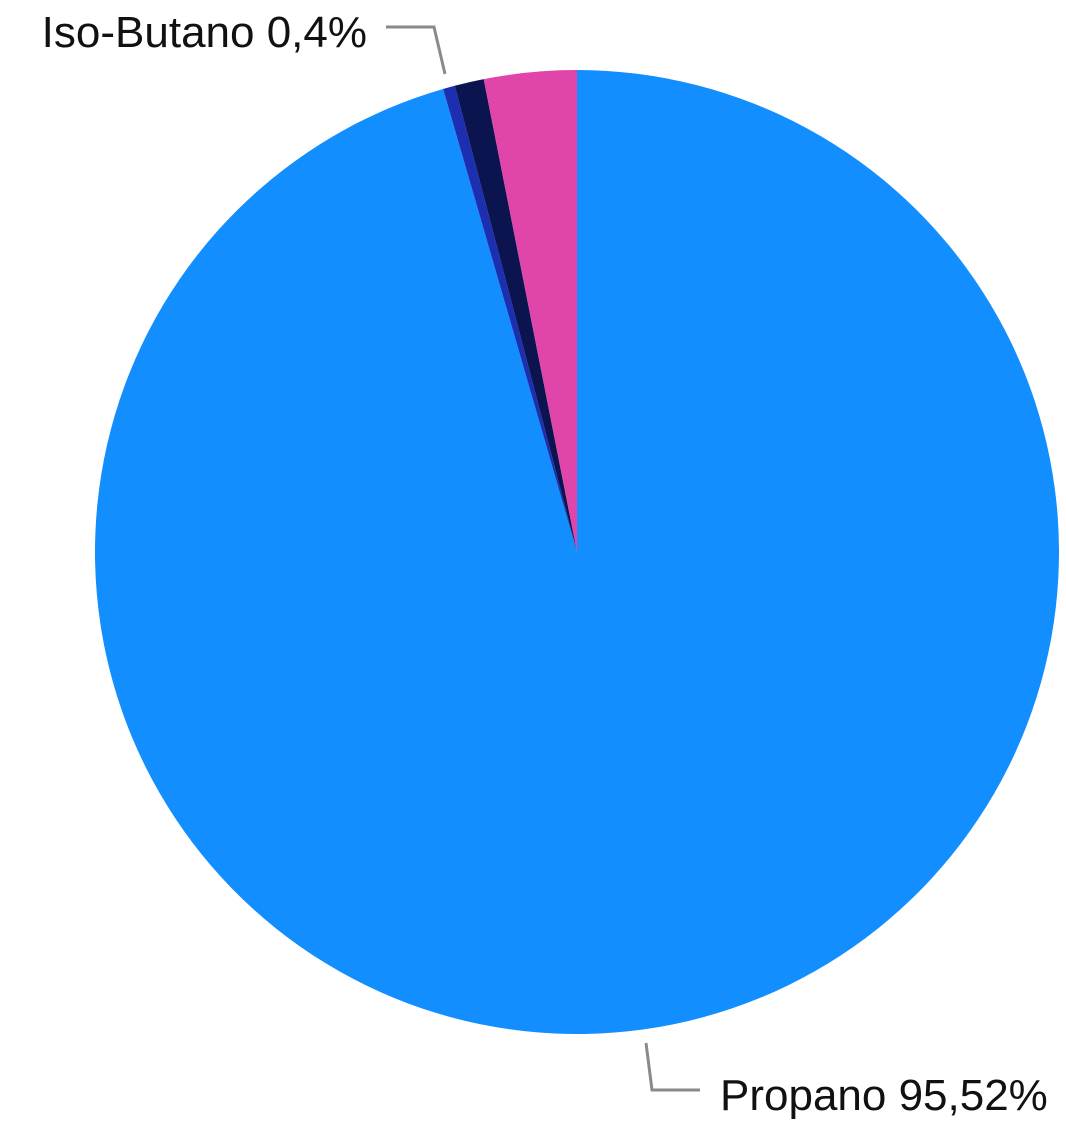 The height and width of the screenshot is (1126, 1066). I want to click on propano-leader-line, so click(672, 1067).